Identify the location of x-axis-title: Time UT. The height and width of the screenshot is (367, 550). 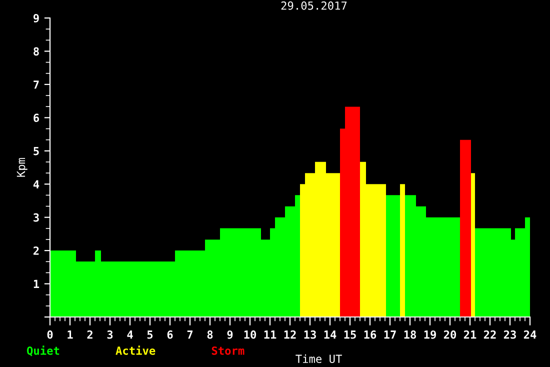
(319, 359).